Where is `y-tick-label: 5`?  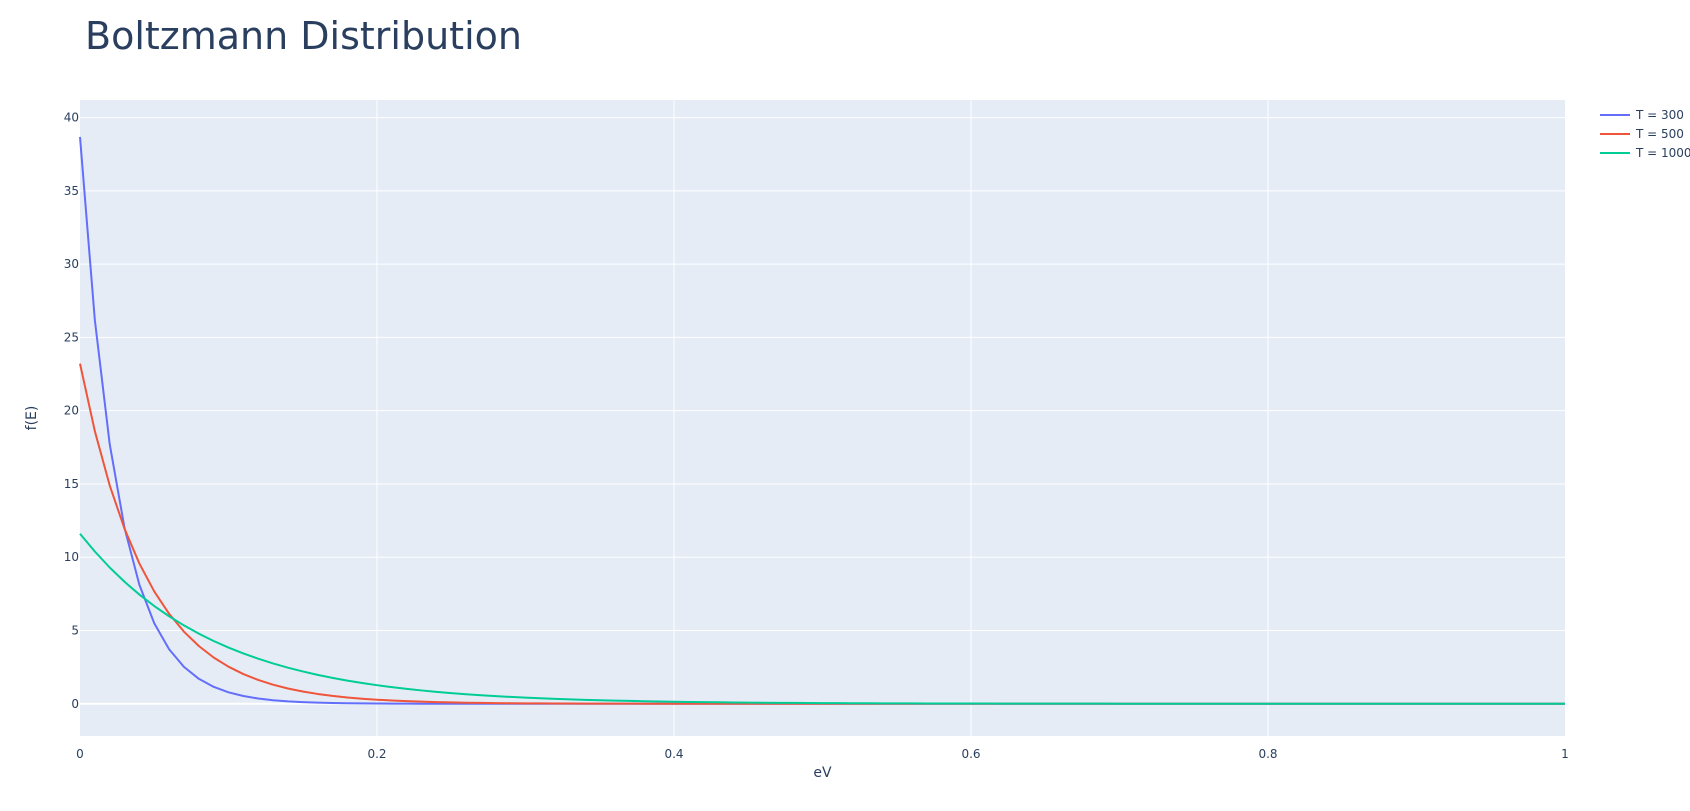
y-tick-label: 5 is located at coordinates (75, 630).